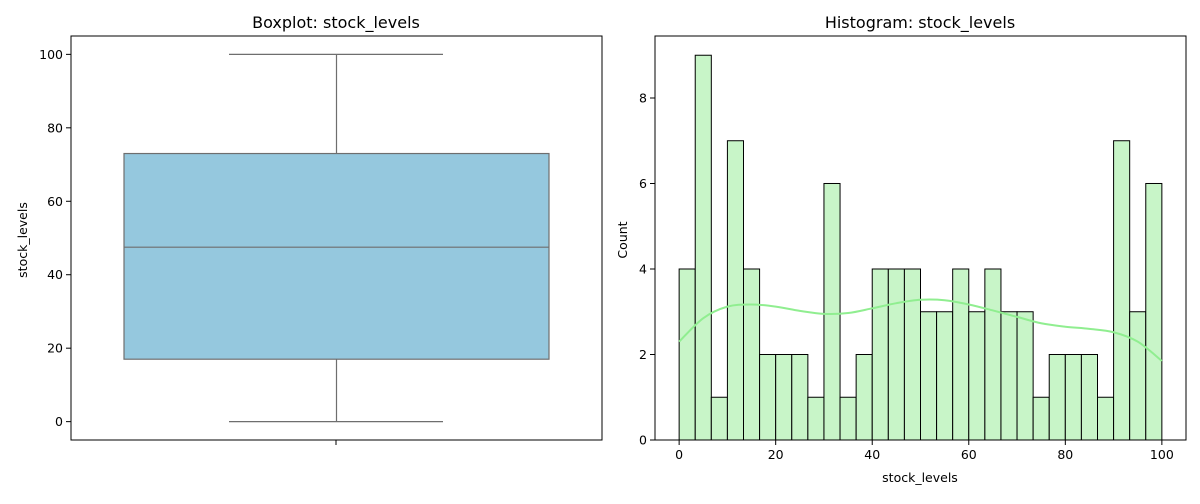 The height and width of the screenshot is (504, 1200). Describe the element at coordinates (643, 183) in the screenshot. I see `histogram-y-tick-label: 6` at that location.